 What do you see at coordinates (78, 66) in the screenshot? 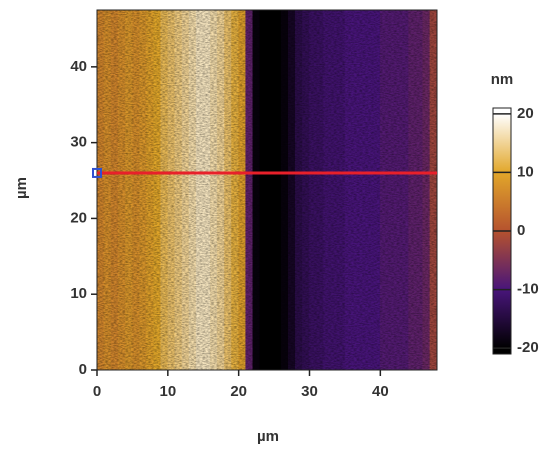
I see `y-tick-label: 40` at bounding box center [78, 66].